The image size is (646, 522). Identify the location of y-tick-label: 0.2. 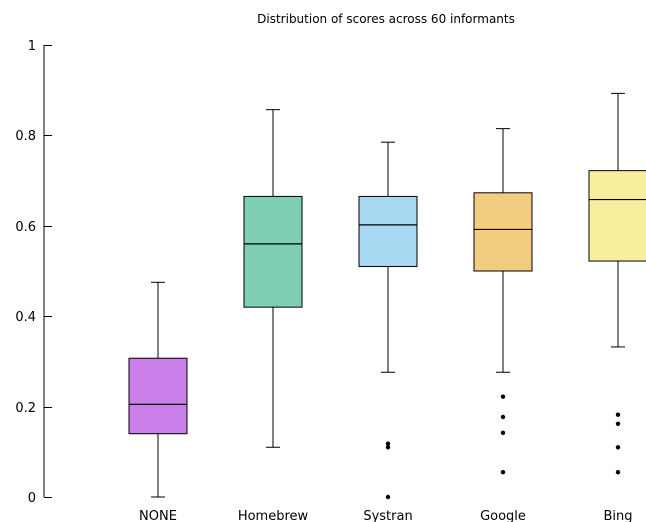
(25, 408).